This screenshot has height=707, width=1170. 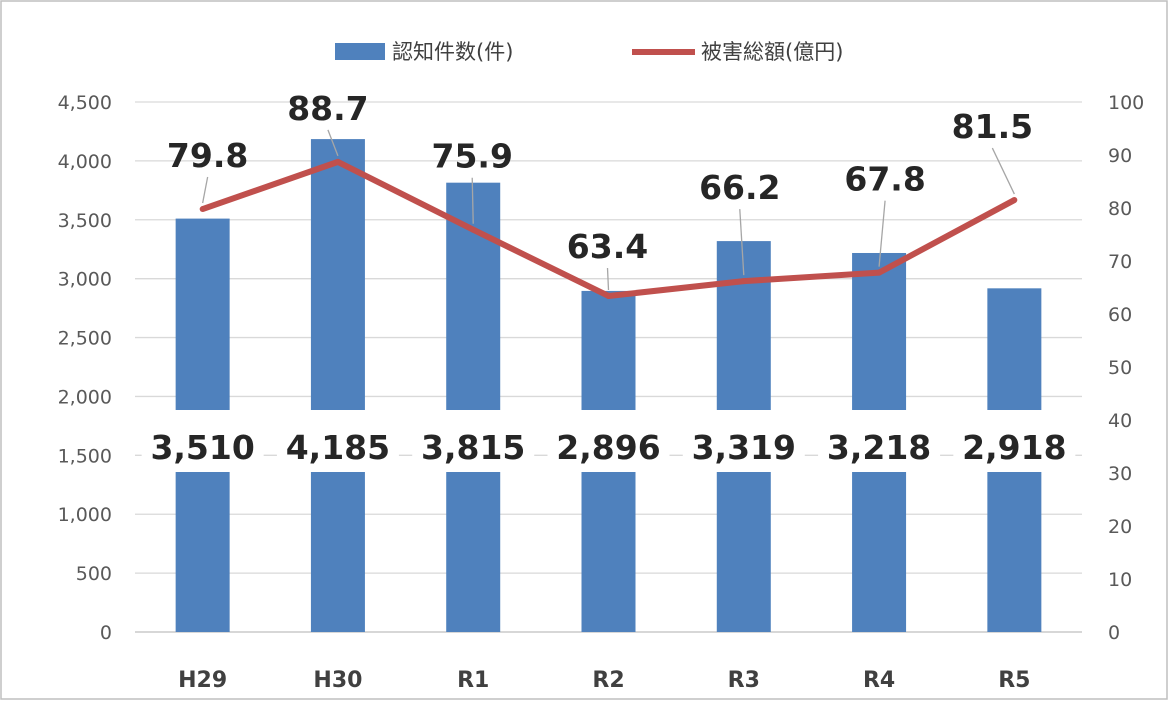 What do you see at coordinates (1120, 474) in the screenshot?
I see `y-right-tick-label: 30` at bounding box center [1120, 474].